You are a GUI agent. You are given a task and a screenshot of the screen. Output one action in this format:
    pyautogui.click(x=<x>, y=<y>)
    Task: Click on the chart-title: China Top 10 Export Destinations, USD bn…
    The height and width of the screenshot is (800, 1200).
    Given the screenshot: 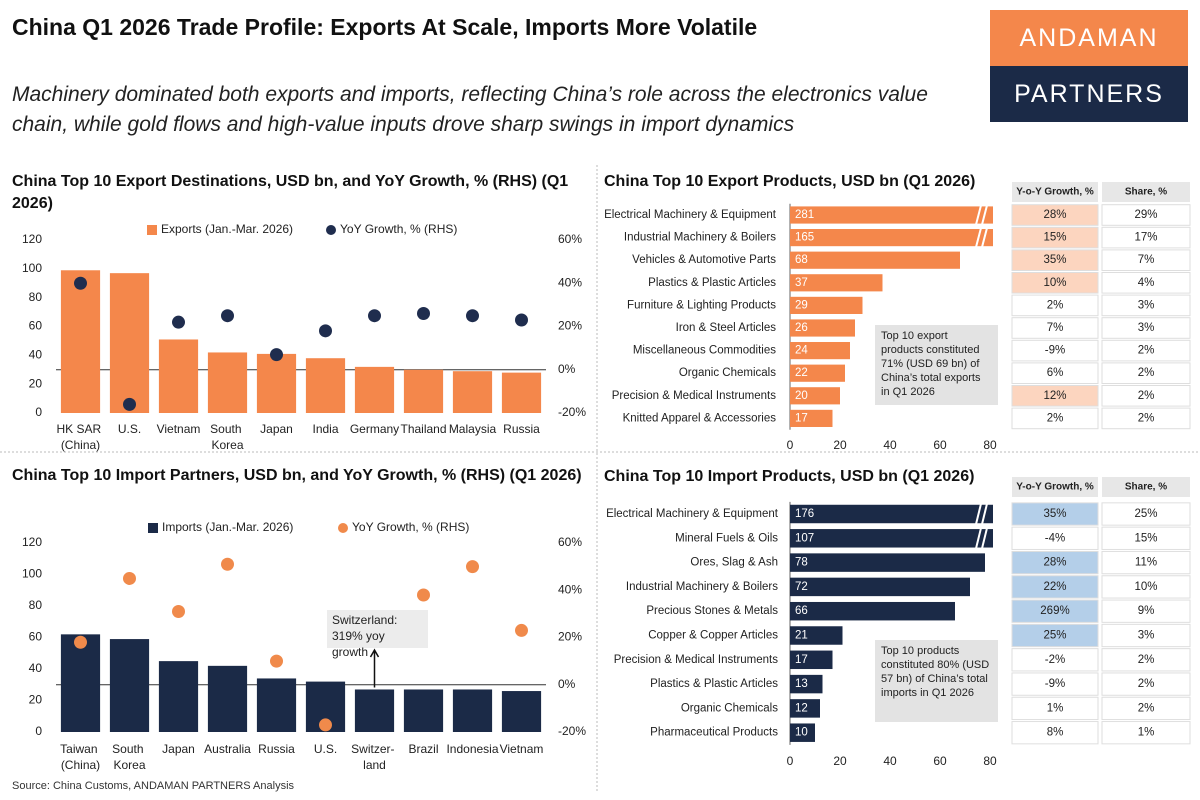 What is the action you would take?
    pyautogui.click(x=290, y=192)
    